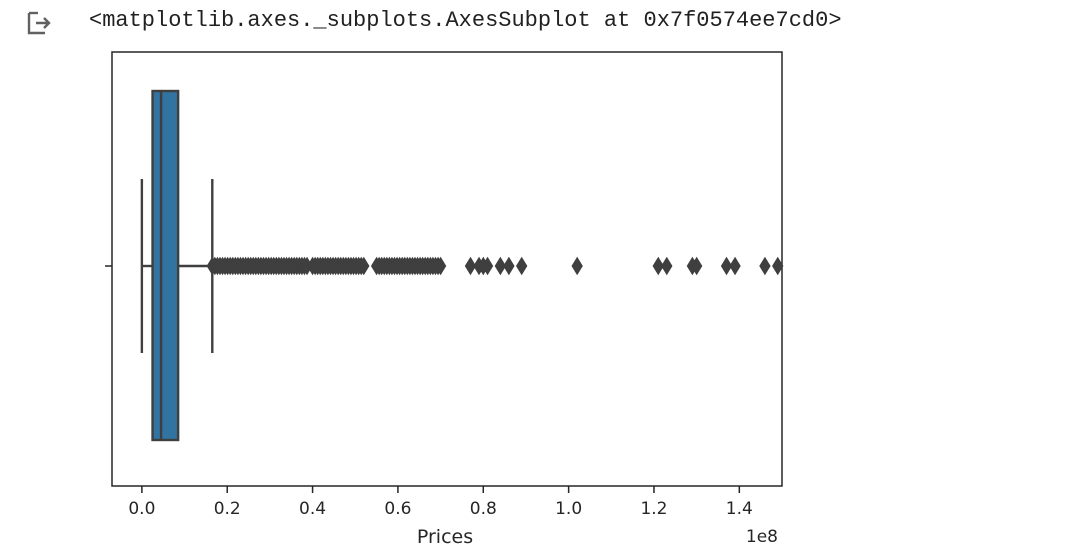 This screenshot has width=1068, height=555. Describe the element at coordinates (483, 509) in the screenshot. I see `x-tick-label: 0.8` at that location.